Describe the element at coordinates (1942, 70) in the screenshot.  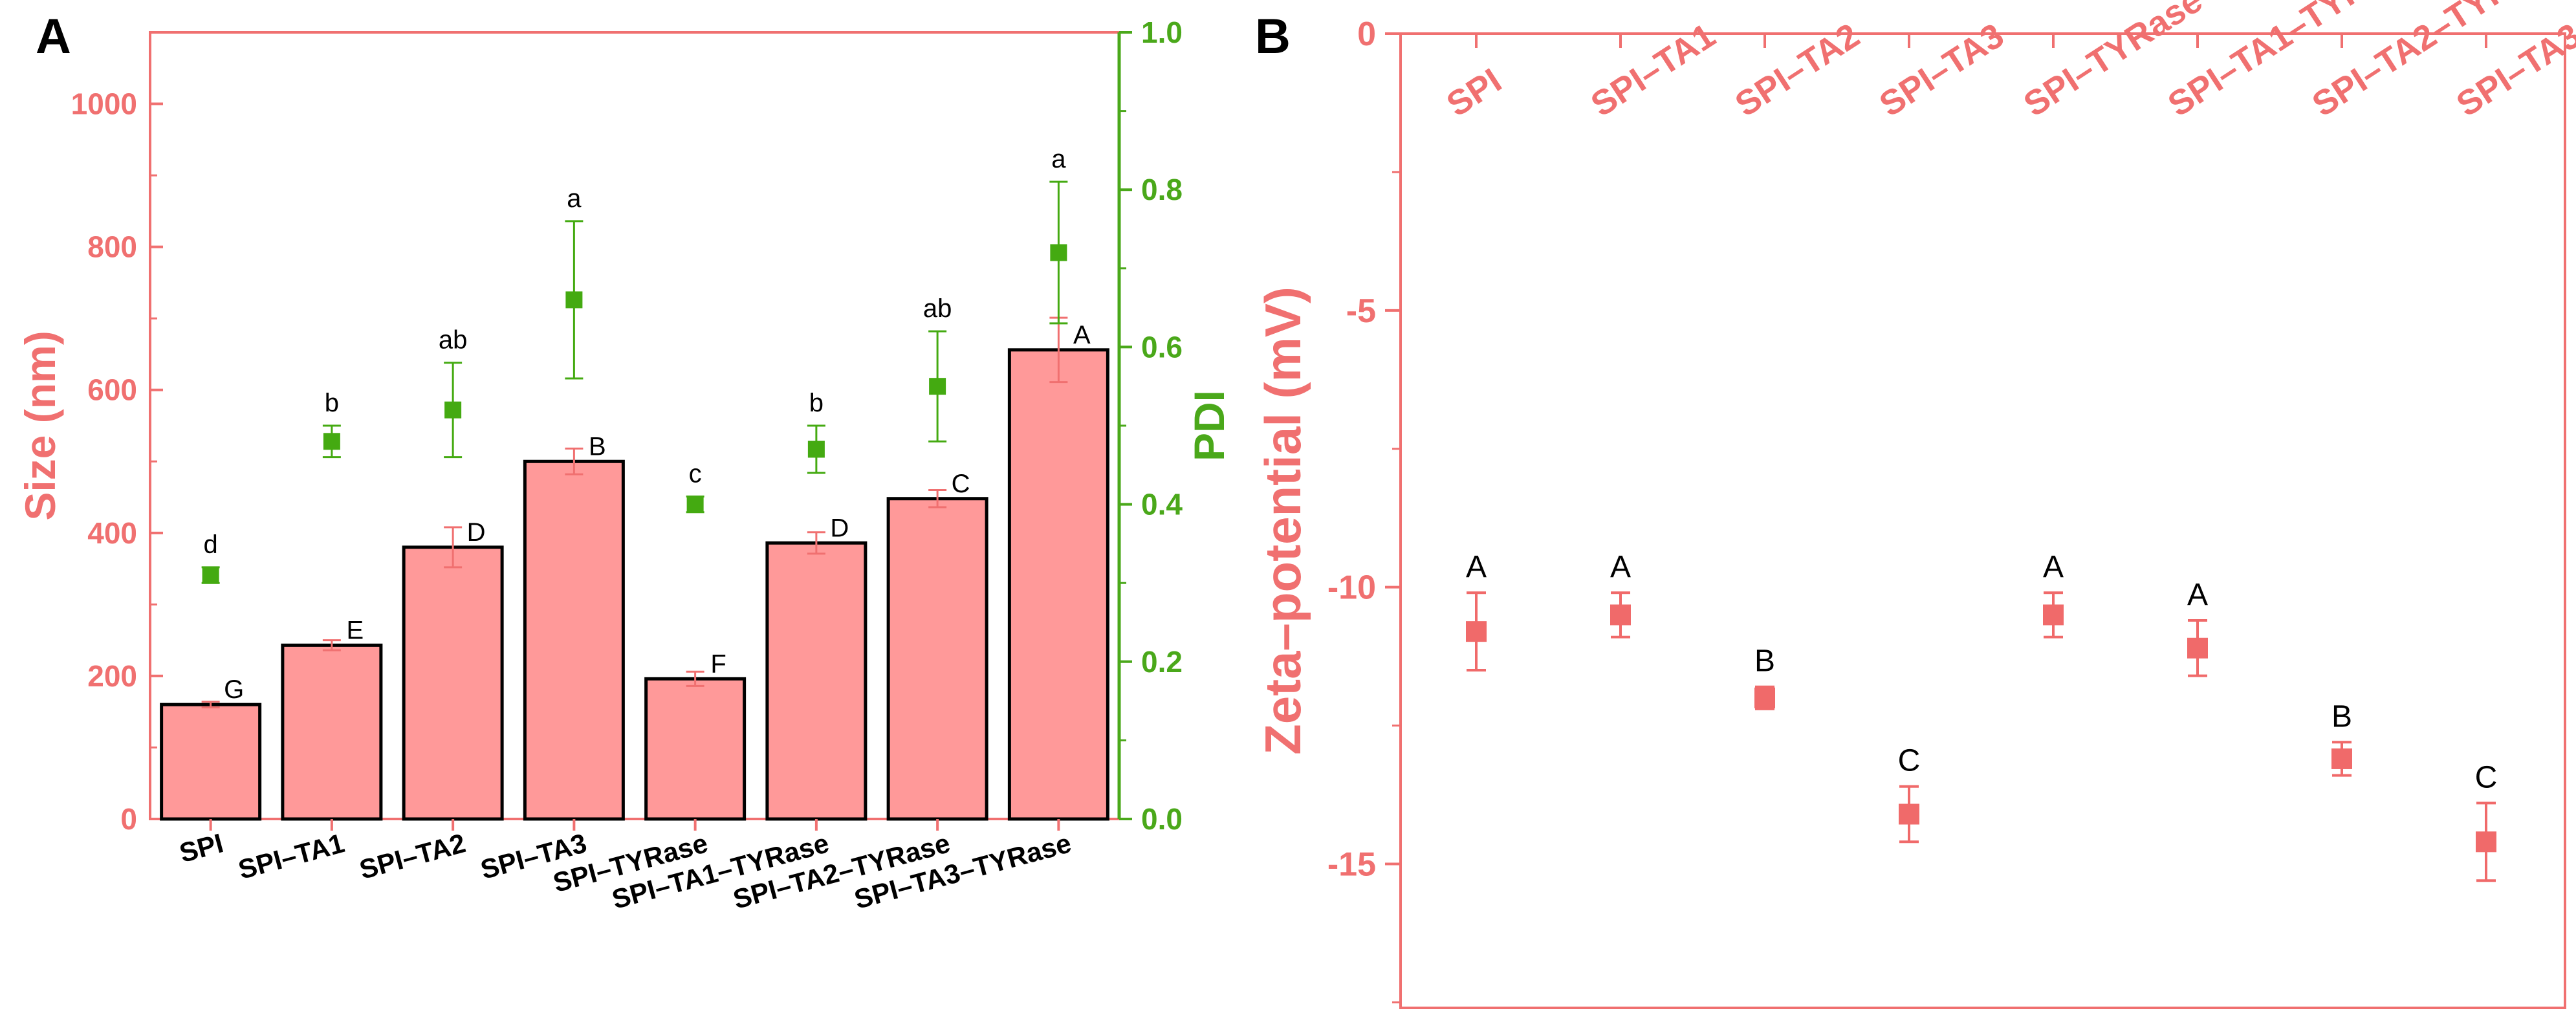
I see `category-label: SPI–TA3` at that location.